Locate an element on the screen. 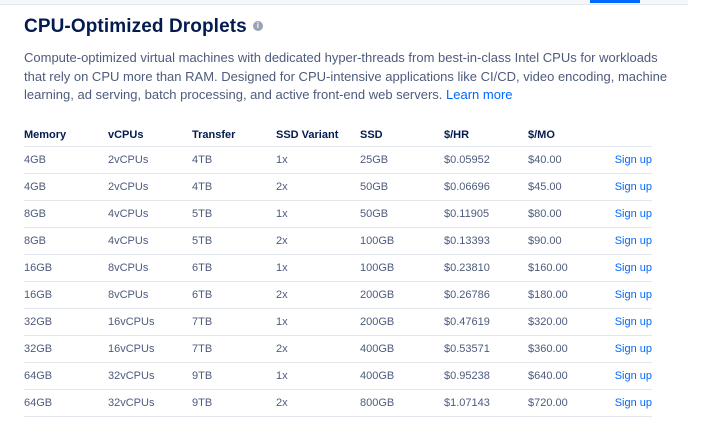 Image resolution: width=702 pixels, height=440 pixels. cell-price-hourly: $1.07143 is located at coordinates (486, 403).